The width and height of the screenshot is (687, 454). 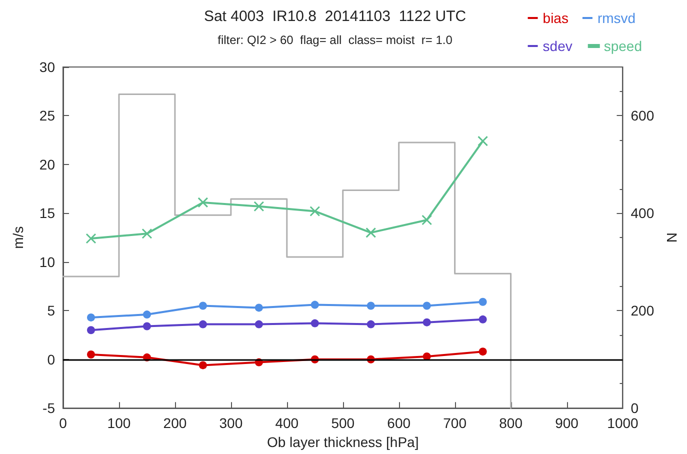 What do you see at coordinates (175, 423) in the screenshot?
I see `x-tick-label: 200` at bounding box center [175, 423].